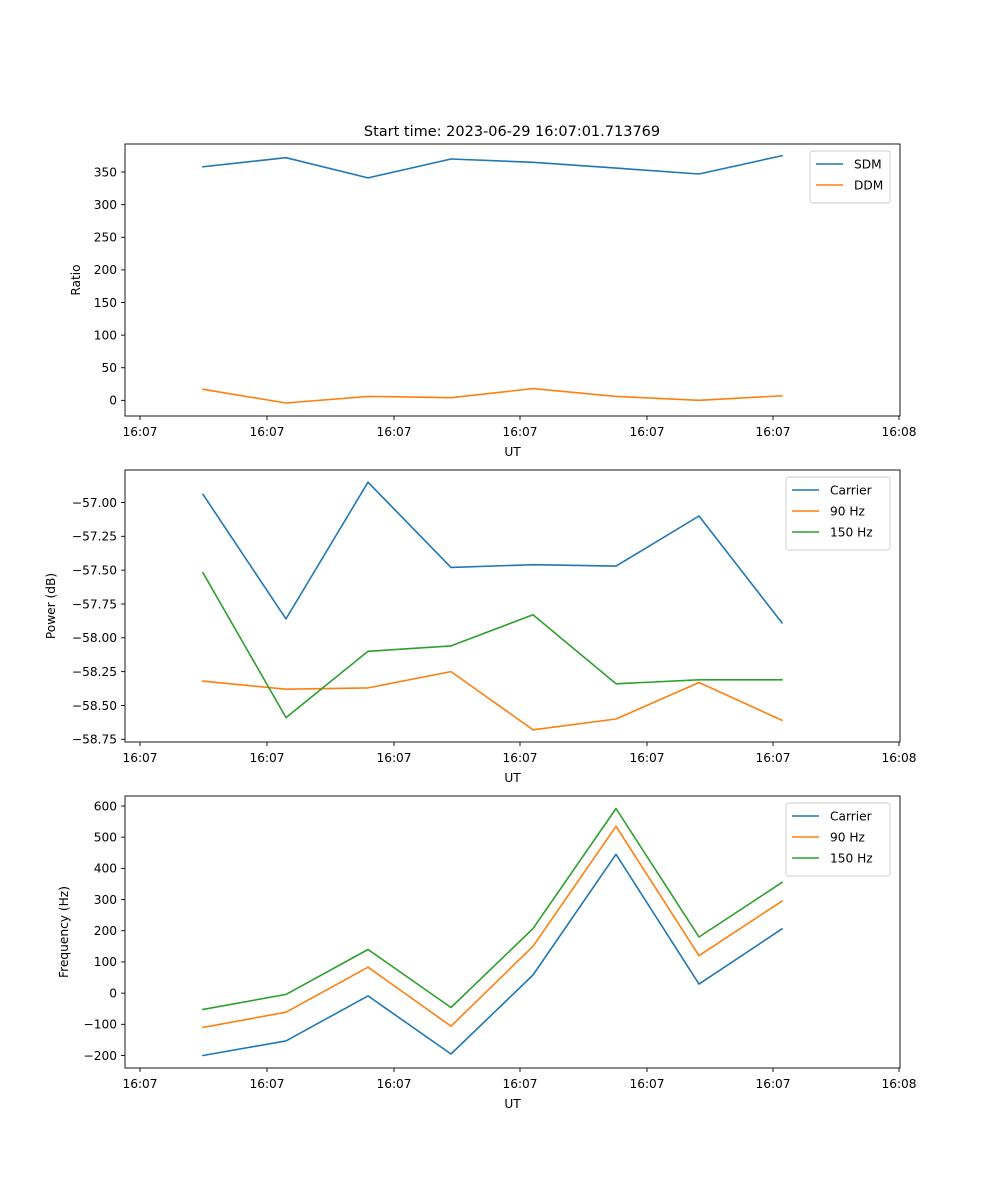 The height and width of the screenshot is (1200, 1000). Describe the element at coordinates (94, 706) in the screenshot. I see `y-tick-label: −58.50` at that location.